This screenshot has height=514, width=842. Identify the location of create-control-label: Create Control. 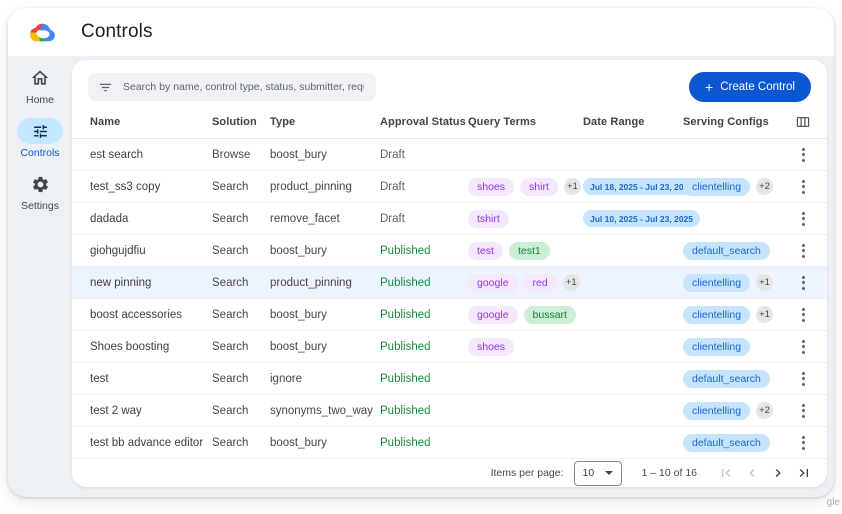
(757, 87).